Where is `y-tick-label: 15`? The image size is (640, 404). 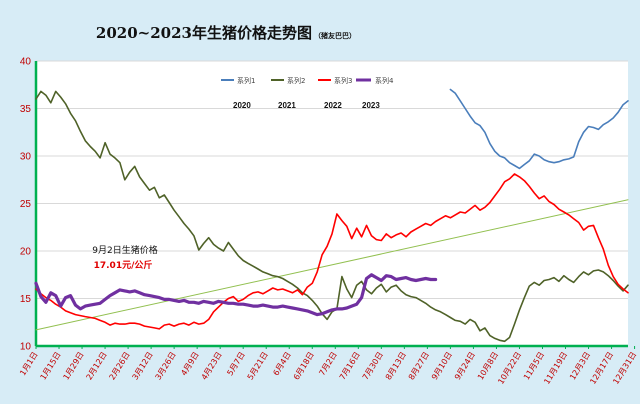
y-tick-label: 15 is located at coordinates (26, 299).